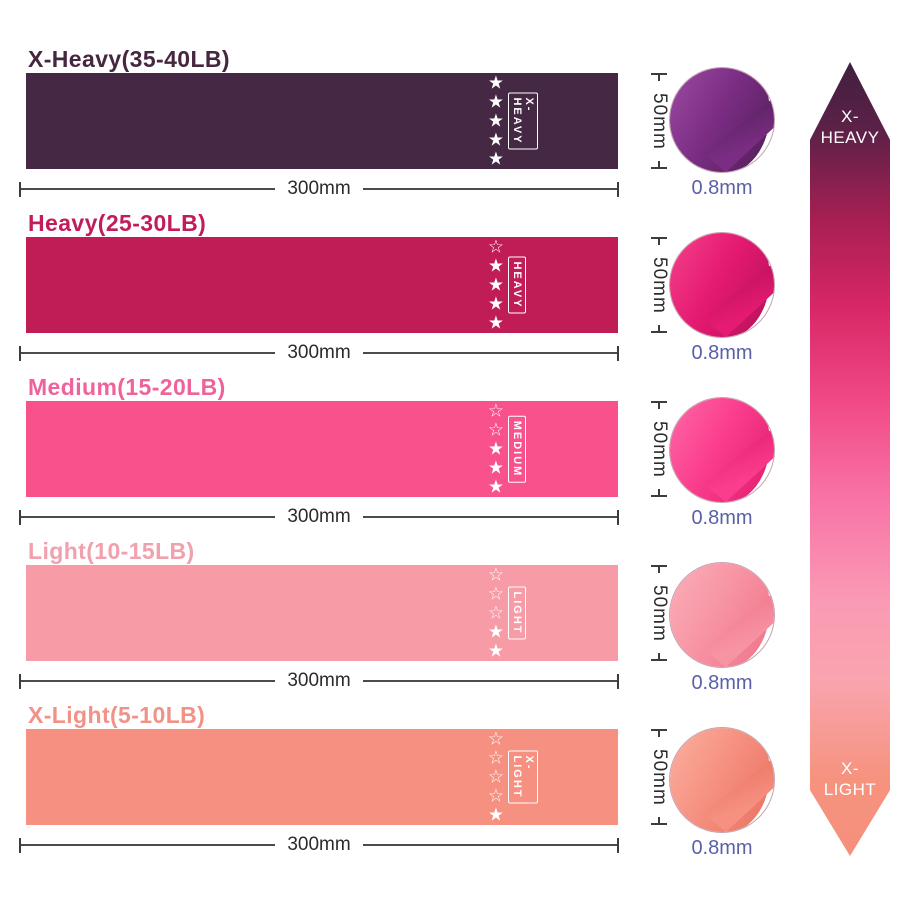  What do you see at coordinates (129, 59) in the screenshot?
I see `band-title: X-Heavy(35-40LB)` at bounding box center [129, 59].